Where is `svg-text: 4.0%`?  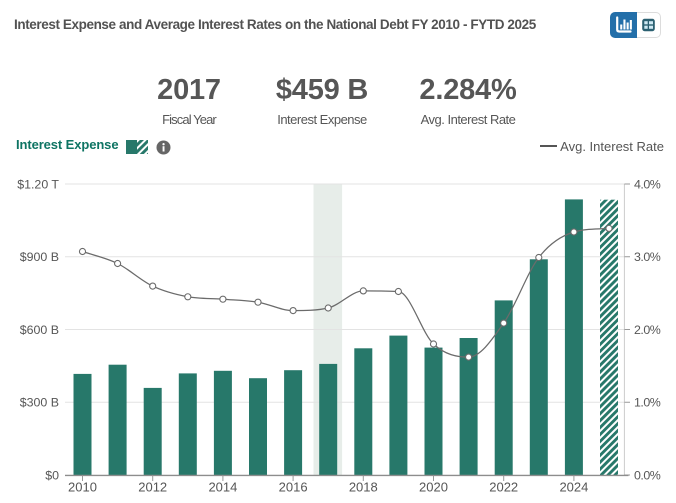
svg-text: 4.0% is located at coordinates (647, 184).